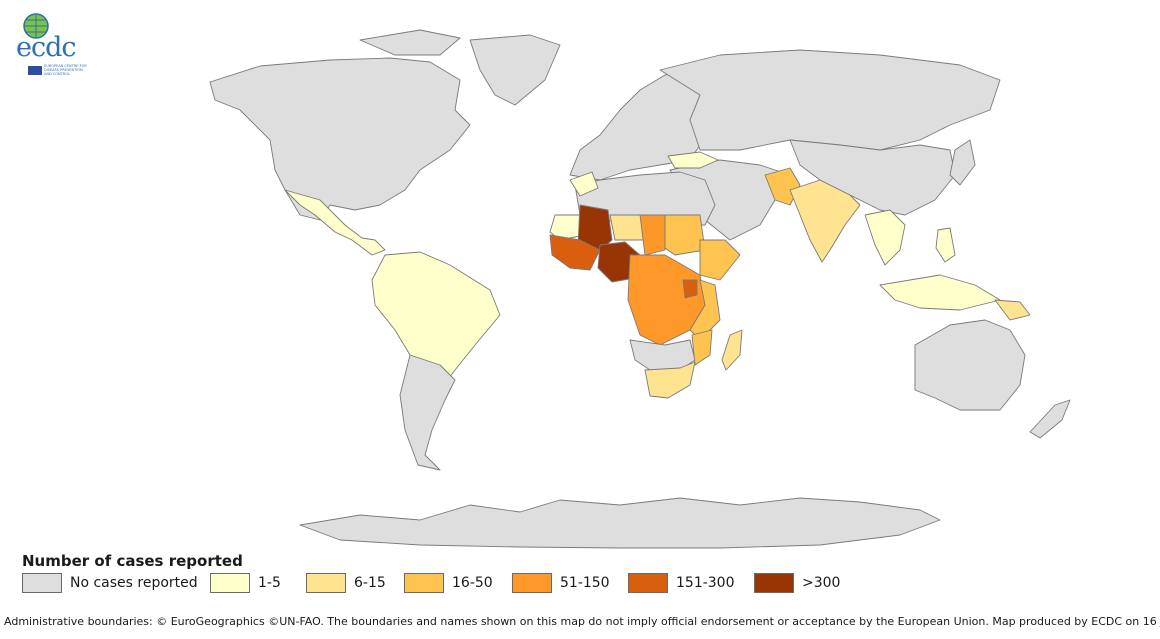  What do you see at coordinates (670, 380) in the screenshot?
I see `south-africa-land` at bounding box center [670, 380].